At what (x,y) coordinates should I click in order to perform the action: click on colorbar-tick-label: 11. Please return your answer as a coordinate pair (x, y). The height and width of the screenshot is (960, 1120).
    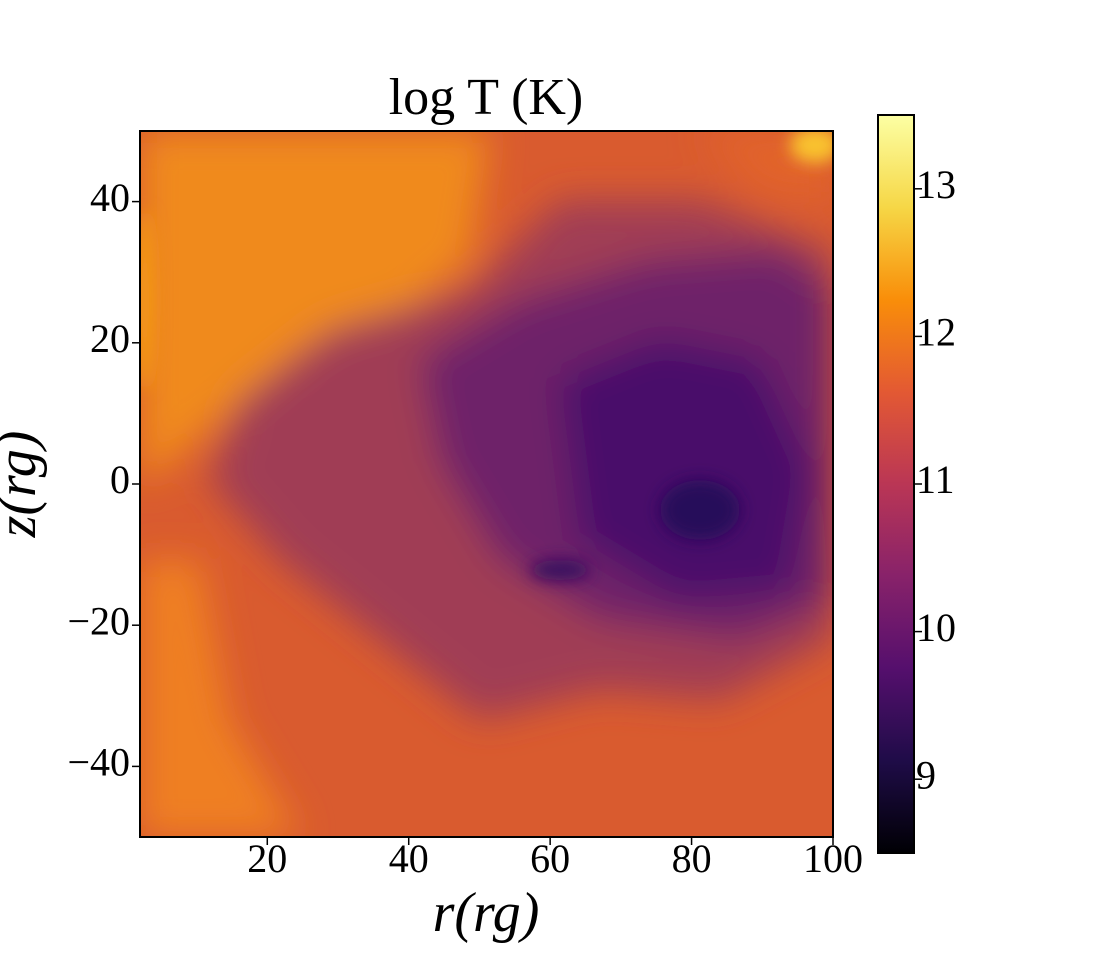
    Looking at the image, I should click on (935, 479).